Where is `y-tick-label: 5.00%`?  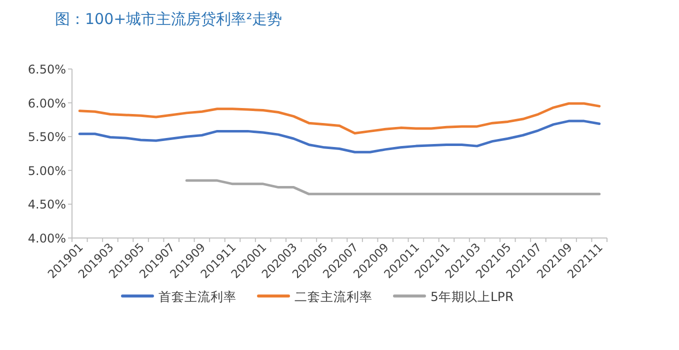 y-tick-label: 5.00% is located at coordinates (47, 171).